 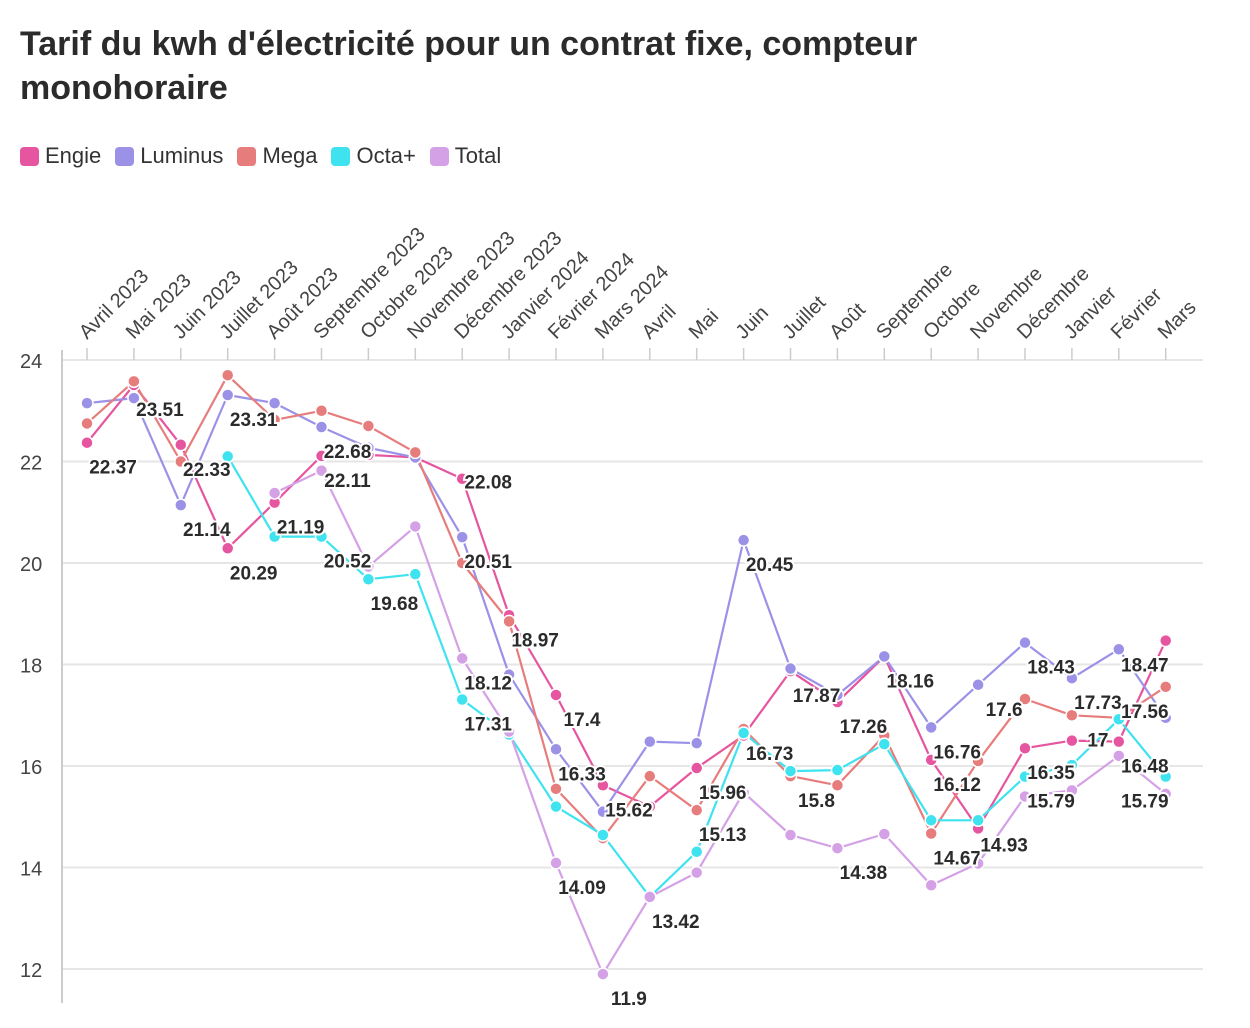 What do you see at coordinates (60, 156) in the screenshot?
I see `legend-item-engie: Engie` at bounding box center [60, 156].